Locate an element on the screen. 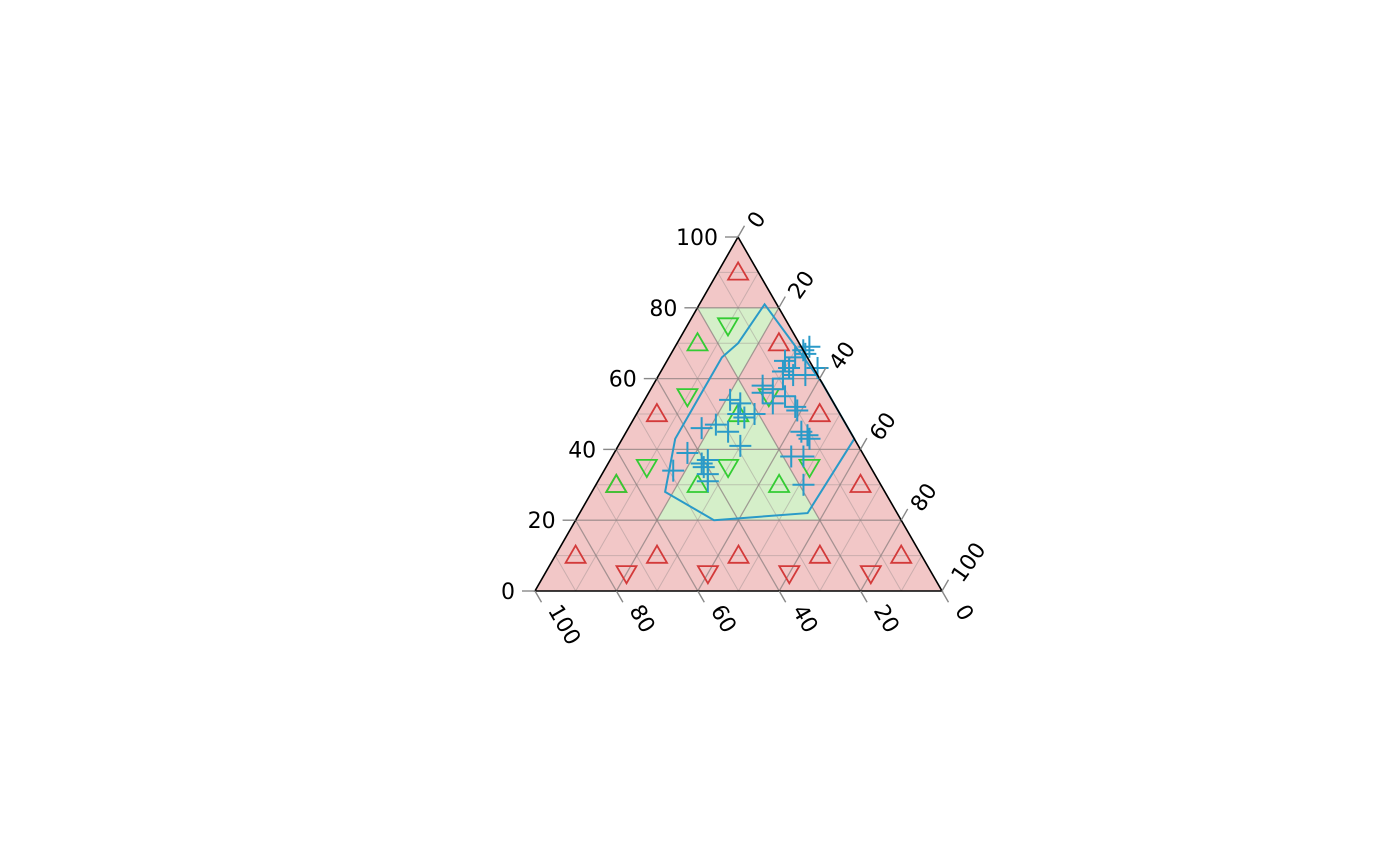  left-tick-label: 0 is located at coordinates (508, 592).